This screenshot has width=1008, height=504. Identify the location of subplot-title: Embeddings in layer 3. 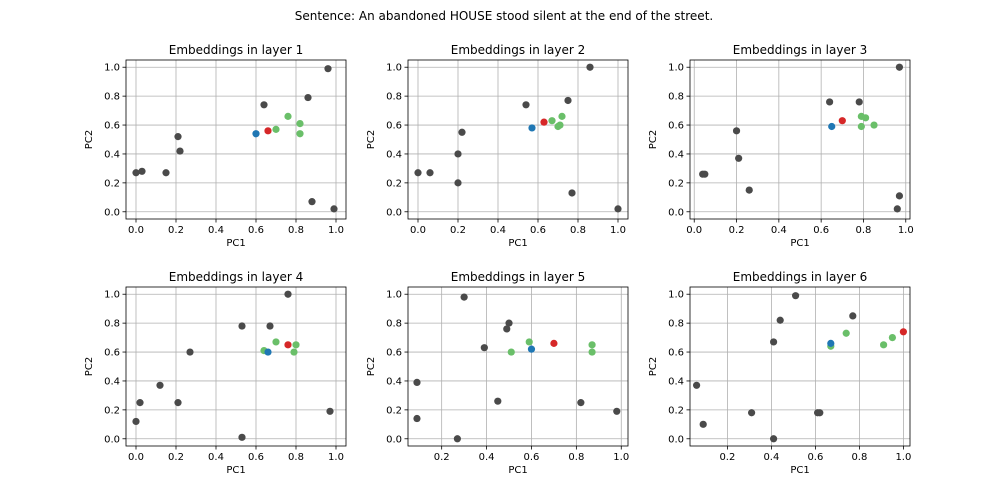
(800, 50).